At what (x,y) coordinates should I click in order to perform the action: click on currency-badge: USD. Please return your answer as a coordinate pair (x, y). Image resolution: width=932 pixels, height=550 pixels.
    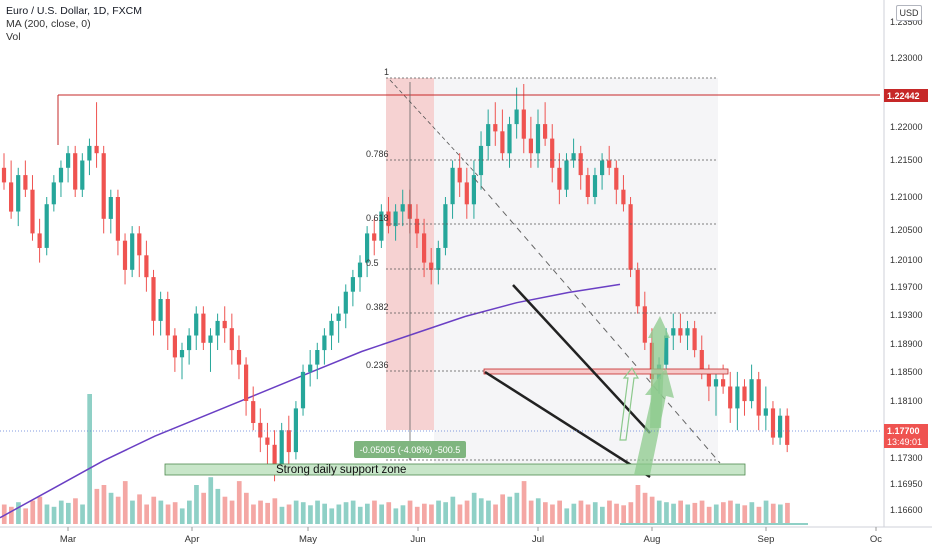
    Looking at the image, I should click on (909, 13).